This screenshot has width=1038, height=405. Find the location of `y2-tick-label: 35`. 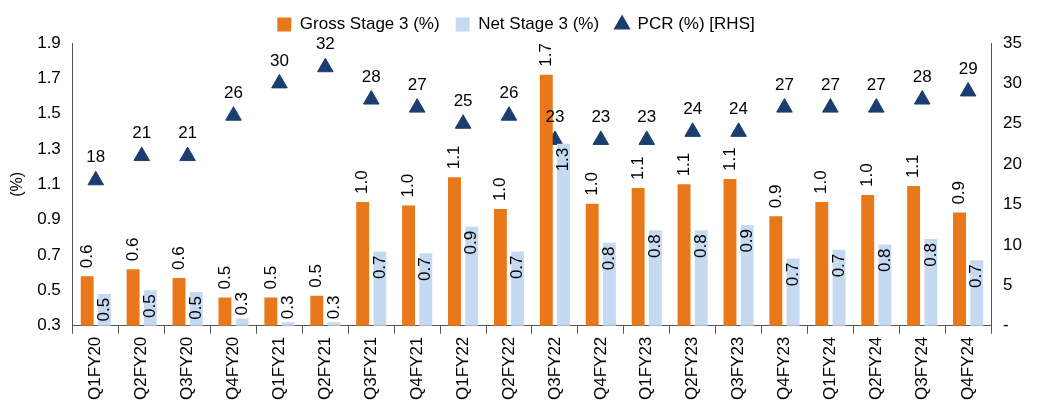

y2-tick-label: 35 is located at coordinates (1013, 42).